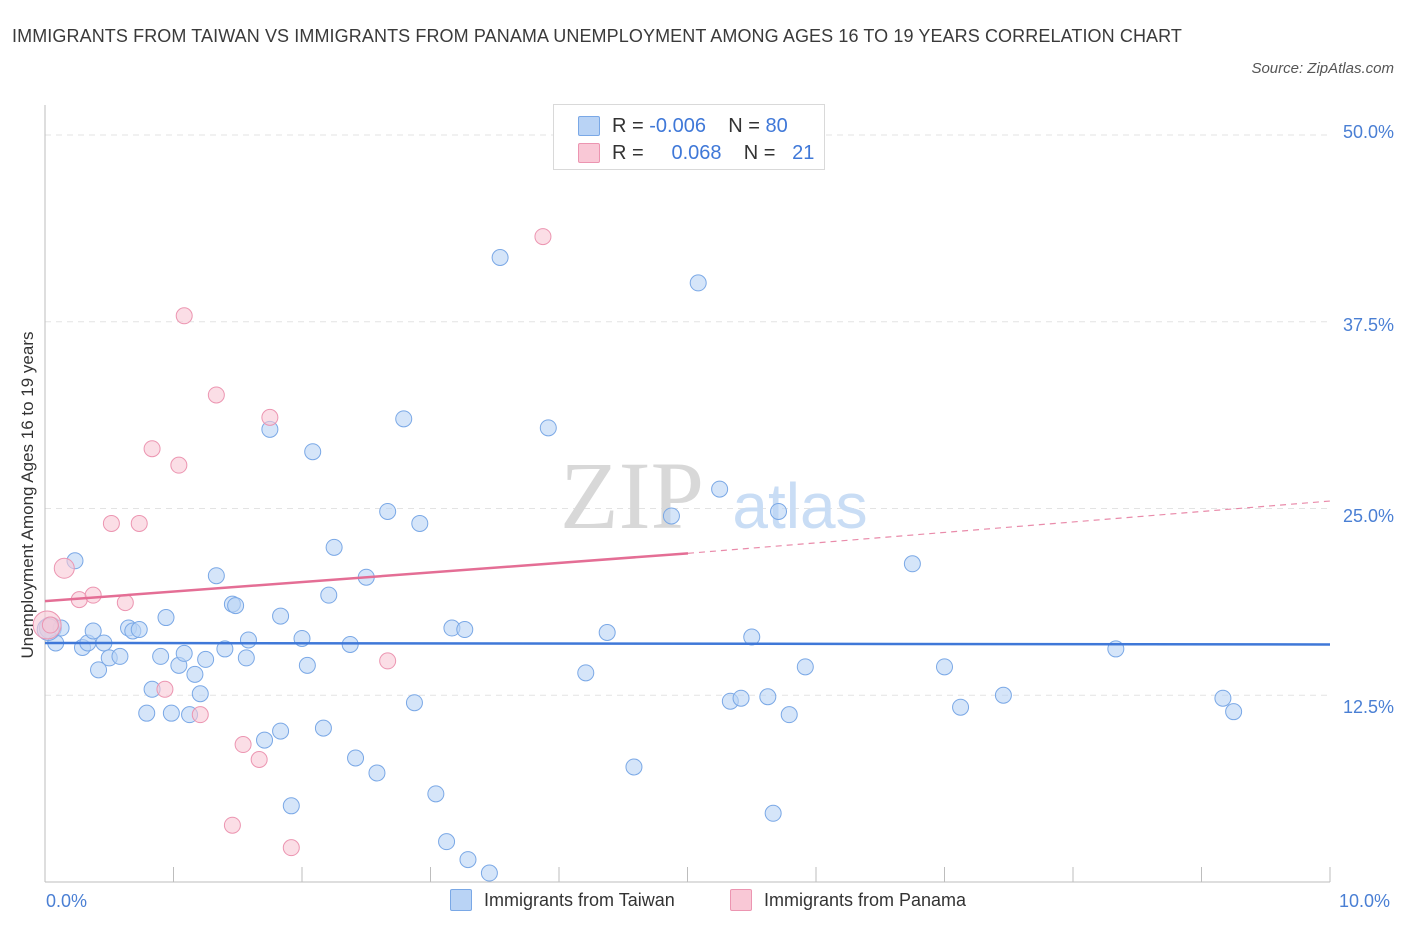 The image size is (1406, 930). I want to click on y-axis-label: Unemployment Among Ages 16 to 19 years, so click(27, 495).